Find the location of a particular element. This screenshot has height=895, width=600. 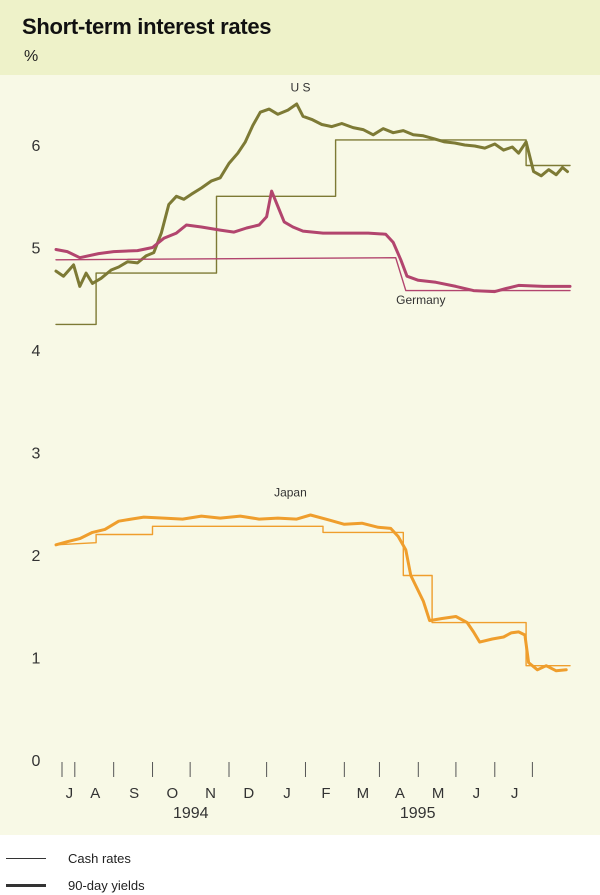

series-line-germany-cash is located at coordinates (313, 274).